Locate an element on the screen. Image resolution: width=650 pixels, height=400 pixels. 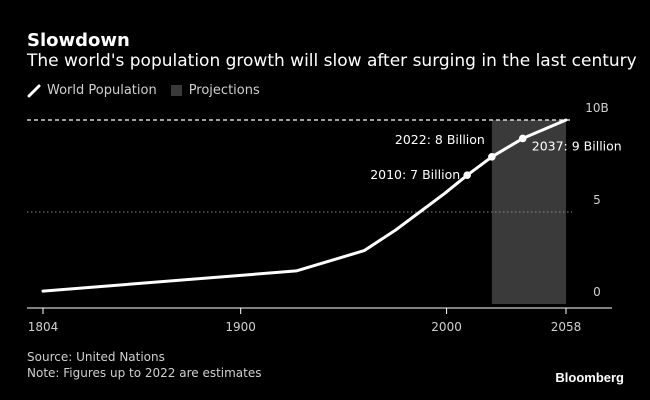
projection-swatch-icon is located at coordinates (176, 90).